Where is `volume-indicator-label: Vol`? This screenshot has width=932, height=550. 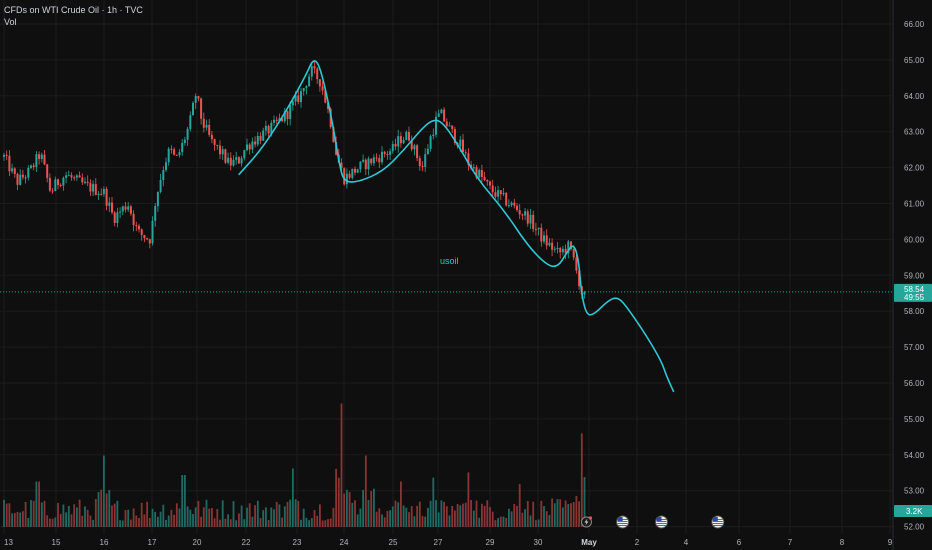 volume-indicator-label: Vol is located at coordinates (10, 22).